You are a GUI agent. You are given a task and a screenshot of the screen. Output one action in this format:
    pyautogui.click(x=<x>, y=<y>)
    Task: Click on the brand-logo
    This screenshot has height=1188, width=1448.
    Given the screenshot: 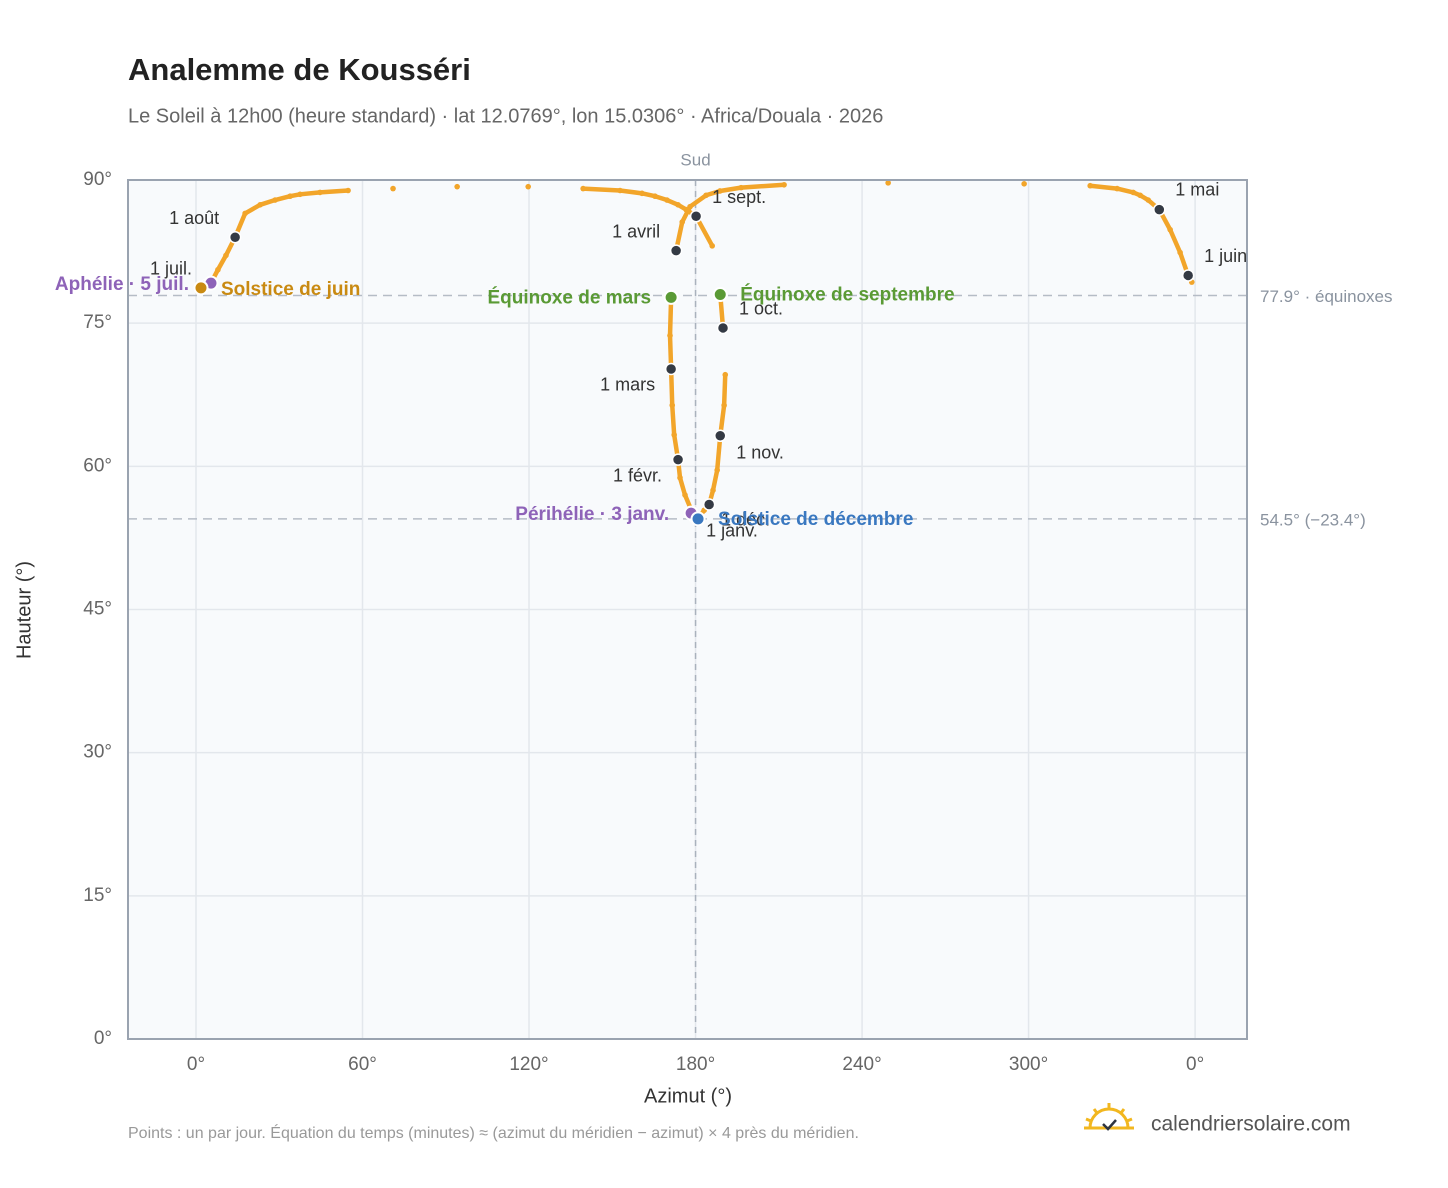 What is the action you would take?
    pyautogui.click(x=1109, y=1117)
    